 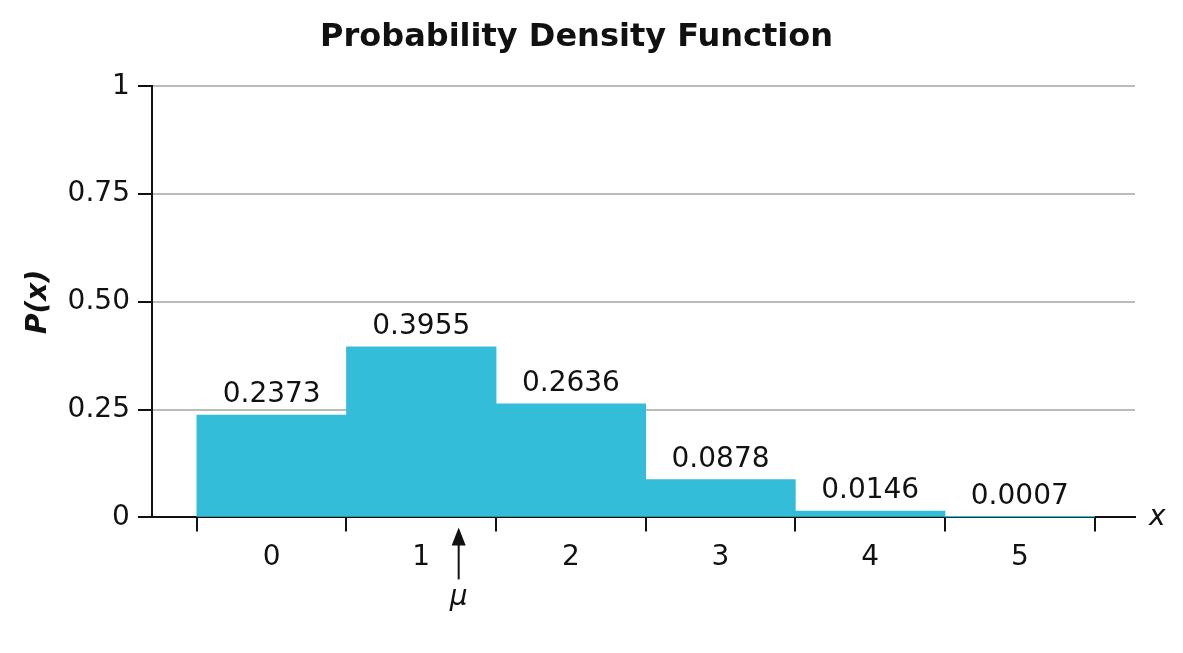 I want to click on y-tick-label: 1, so click(x=121, y=84).